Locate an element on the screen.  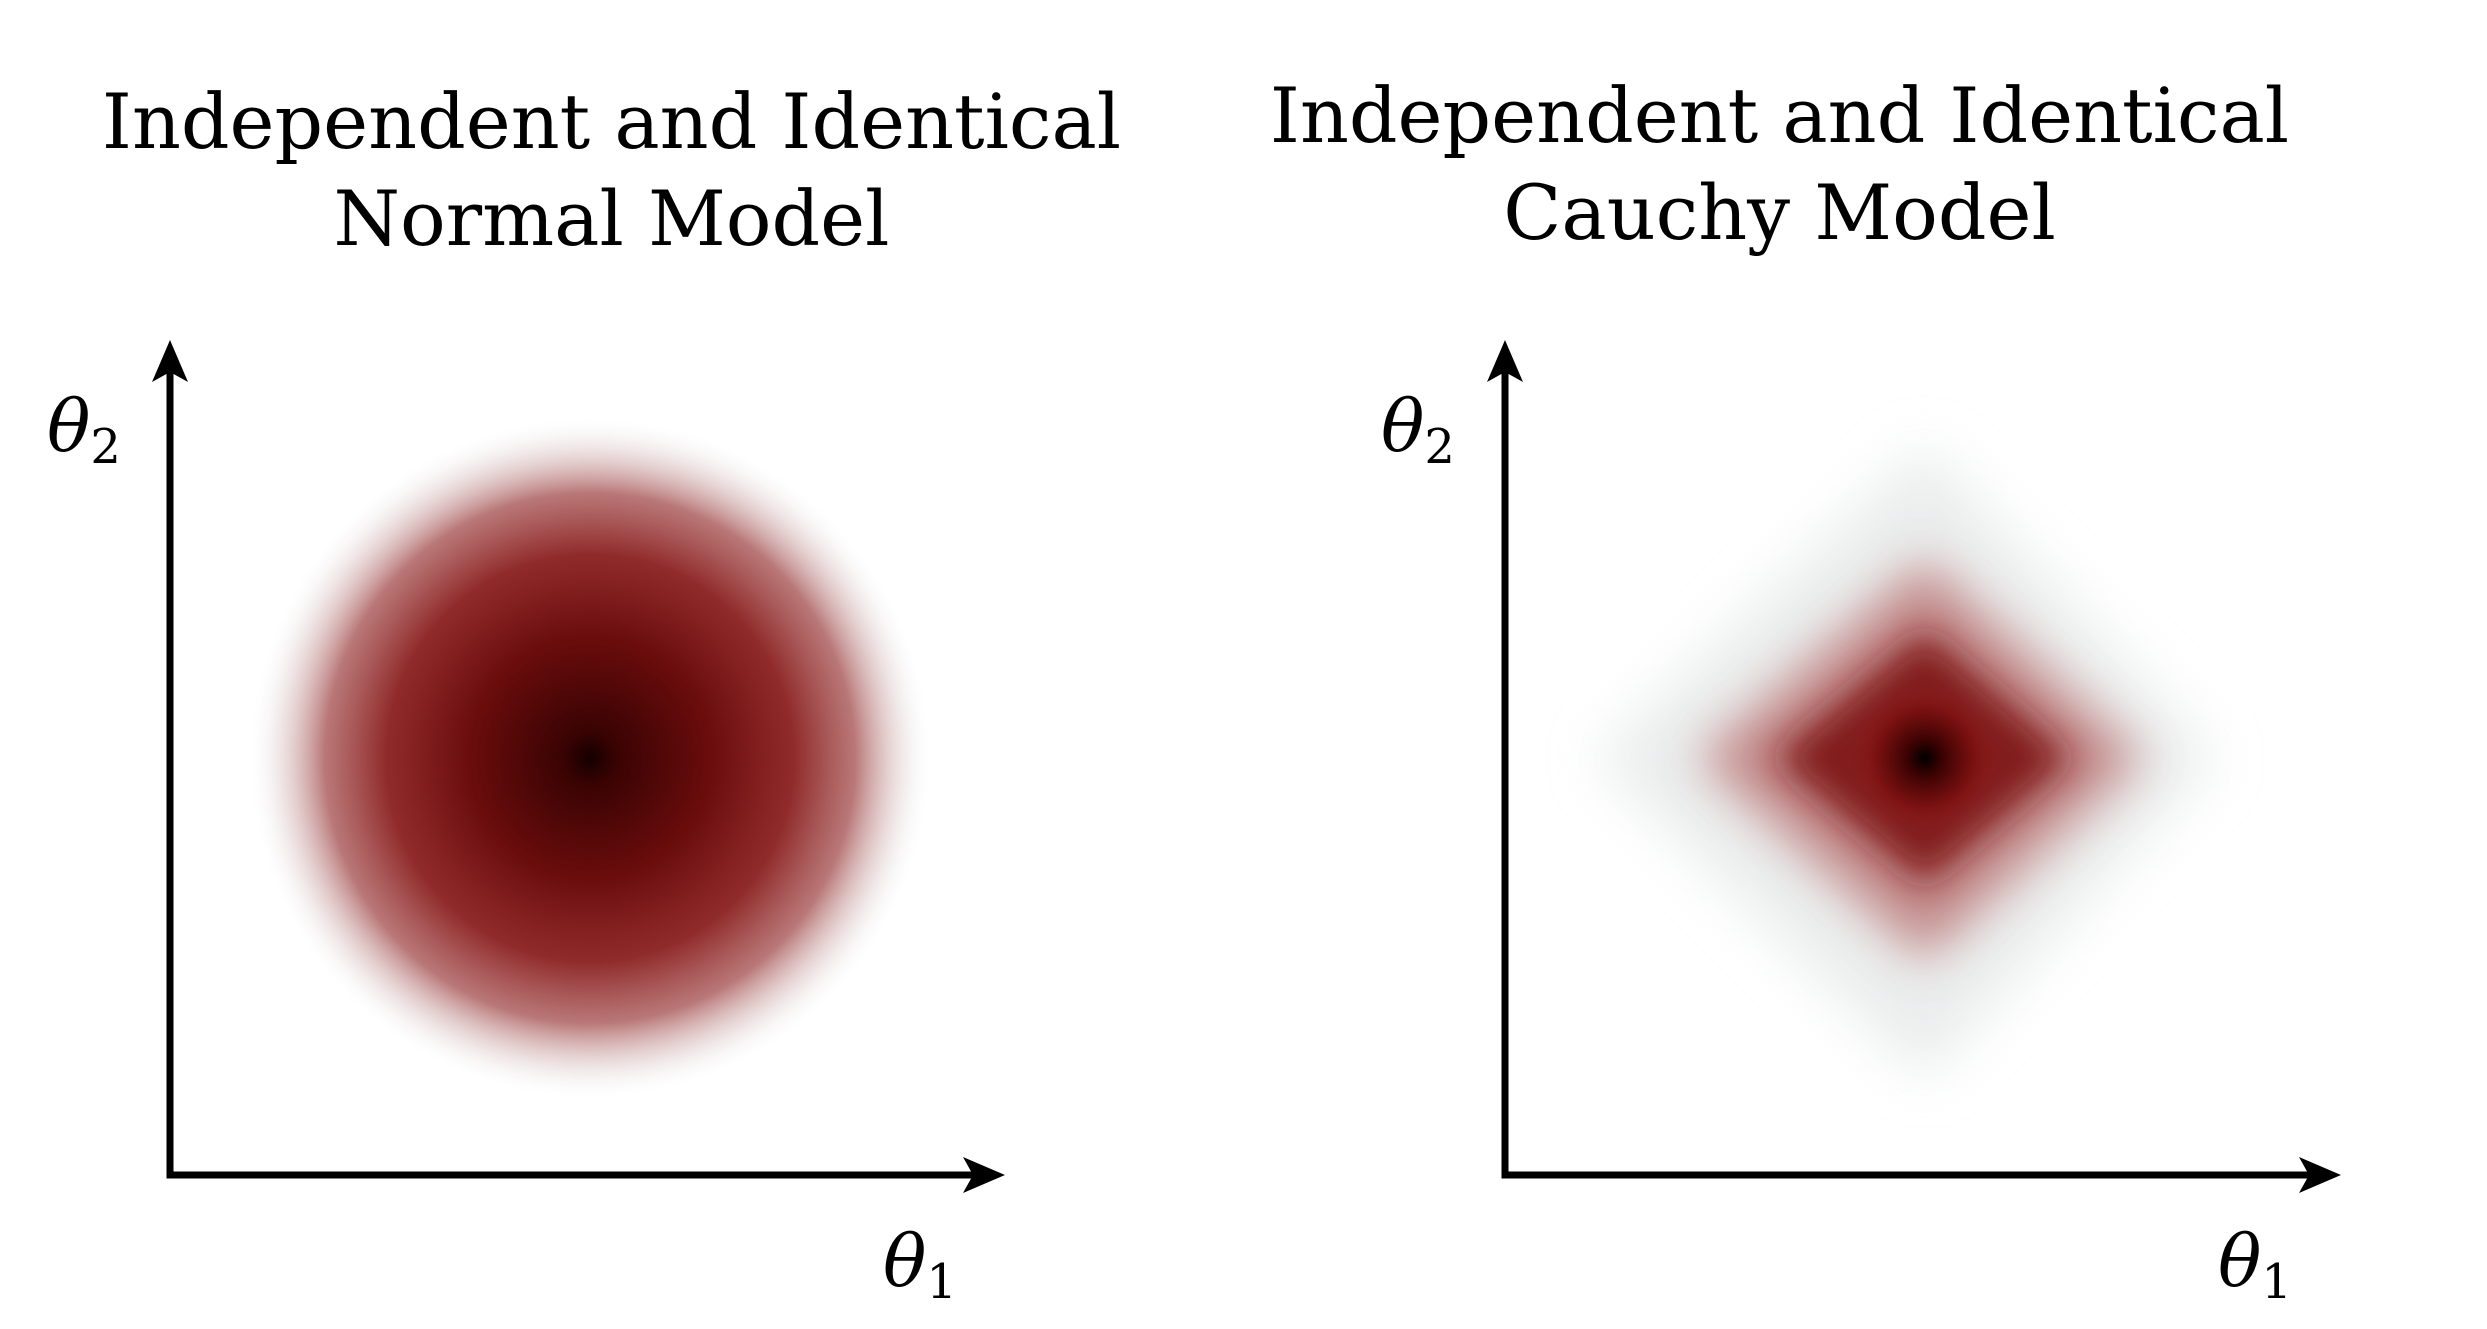
normal-y-axis-symbol: θ is located at coordinates (69, 426).